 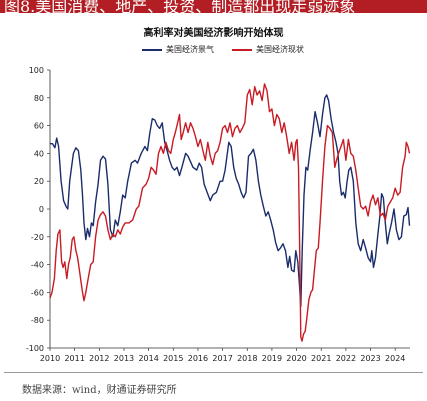 What do you see at coordinates (272, 358) in the screenshot?
I see `x-tick-label: 2019` at bounding box center [272, 358].